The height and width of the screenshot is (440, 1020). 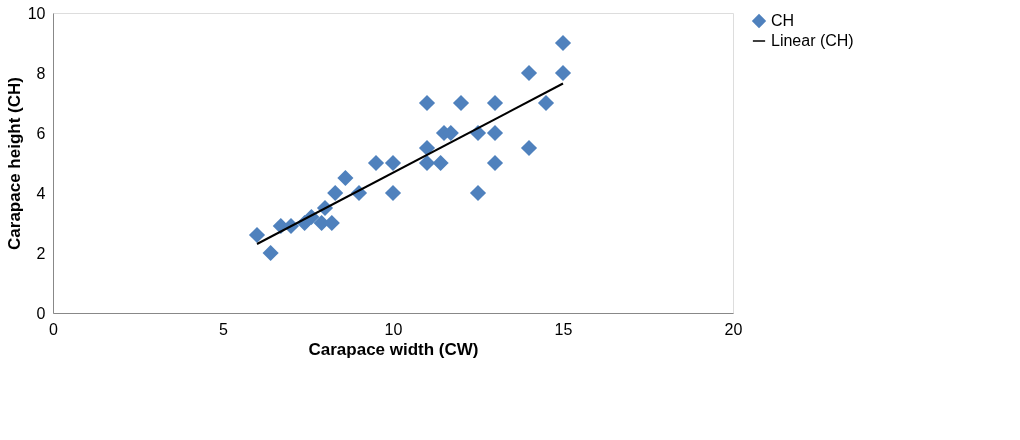 What do you see at coordinates (563, 329) in the screenshot?
I see `x-tick-label: 15` at bounding box center [563, 329].